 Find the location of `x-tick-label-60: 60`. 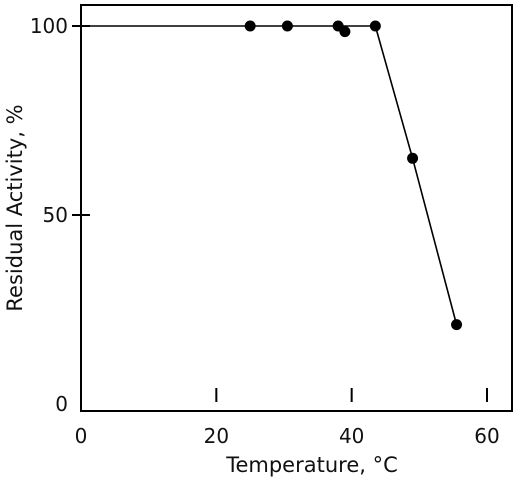

x-tick-label-60: 60 is located at coordinates (486, 436).